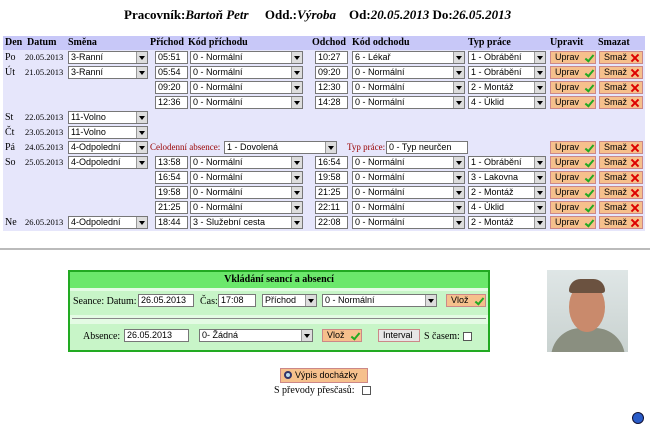 This screenshot has width=650, height=430. Describe the element at coordinates (171, 87) in the screenshot. I see `arrival-time: 09:20` at that location.